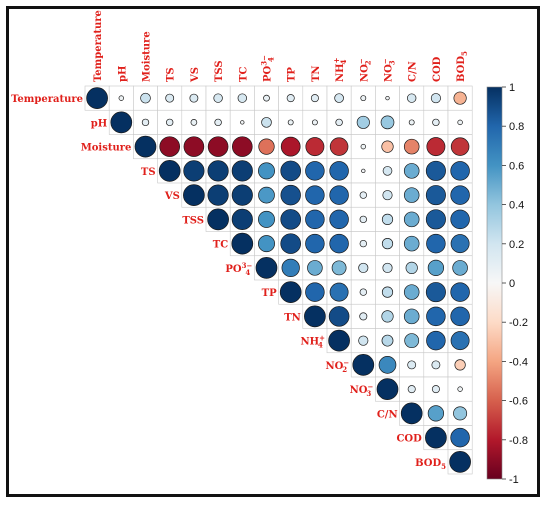  I want to click on colorbar-tick-label: 1, so click(512, 88).